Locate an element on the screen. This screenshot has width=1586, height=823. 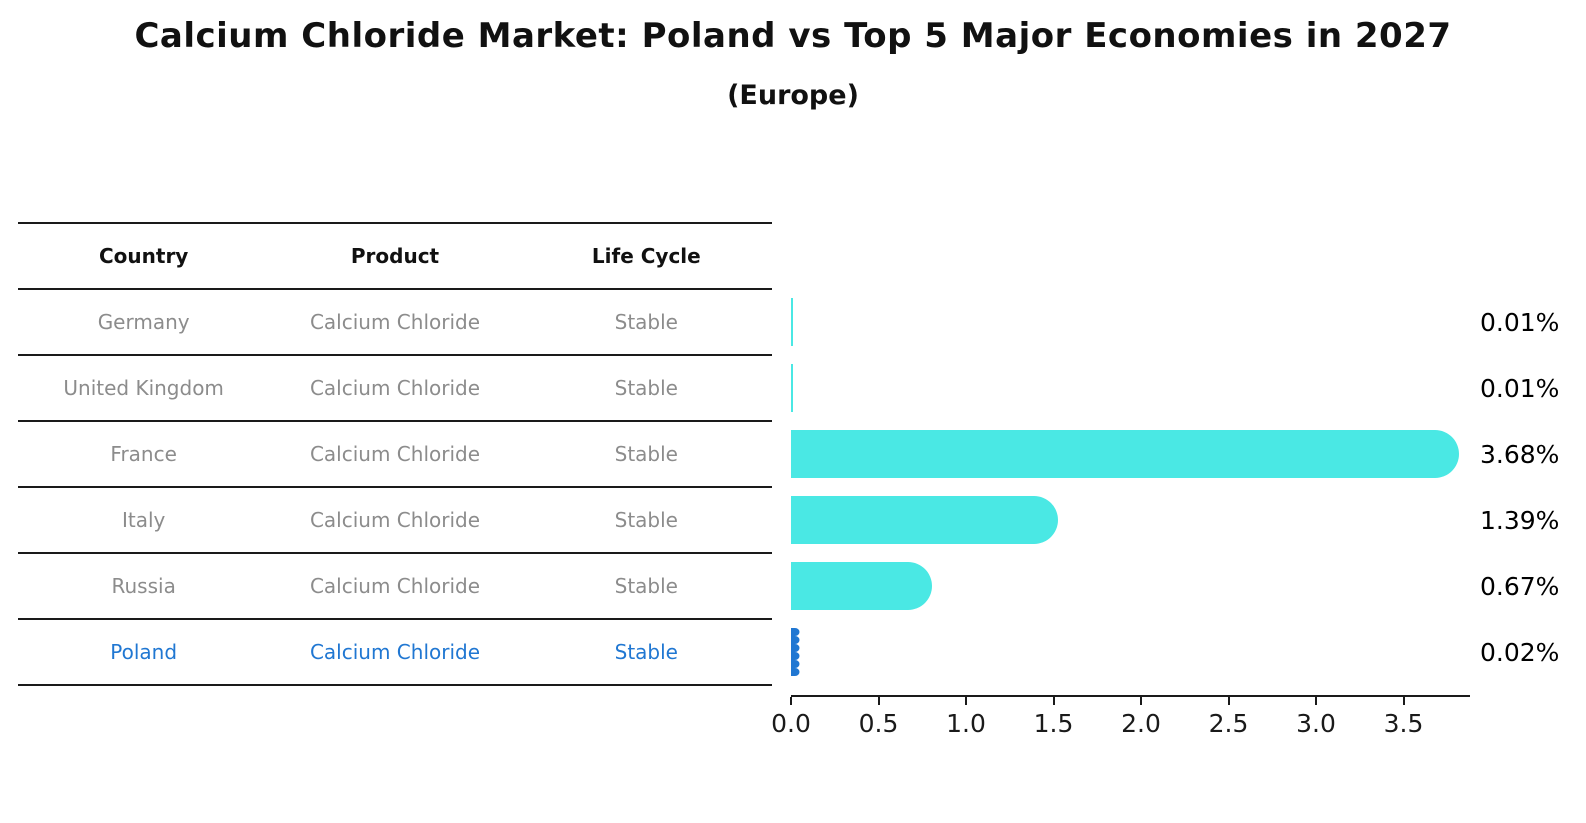
value-label-united-kingdom: 0.01% is located at coordinates (1520, 388).